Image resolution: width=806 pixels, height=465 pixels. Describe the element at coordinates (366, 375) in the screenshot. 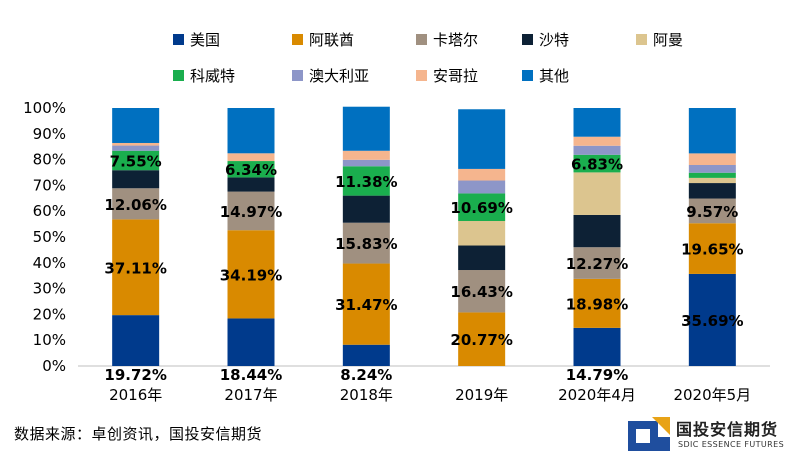

I see `data-label: 8.24%` at that location.